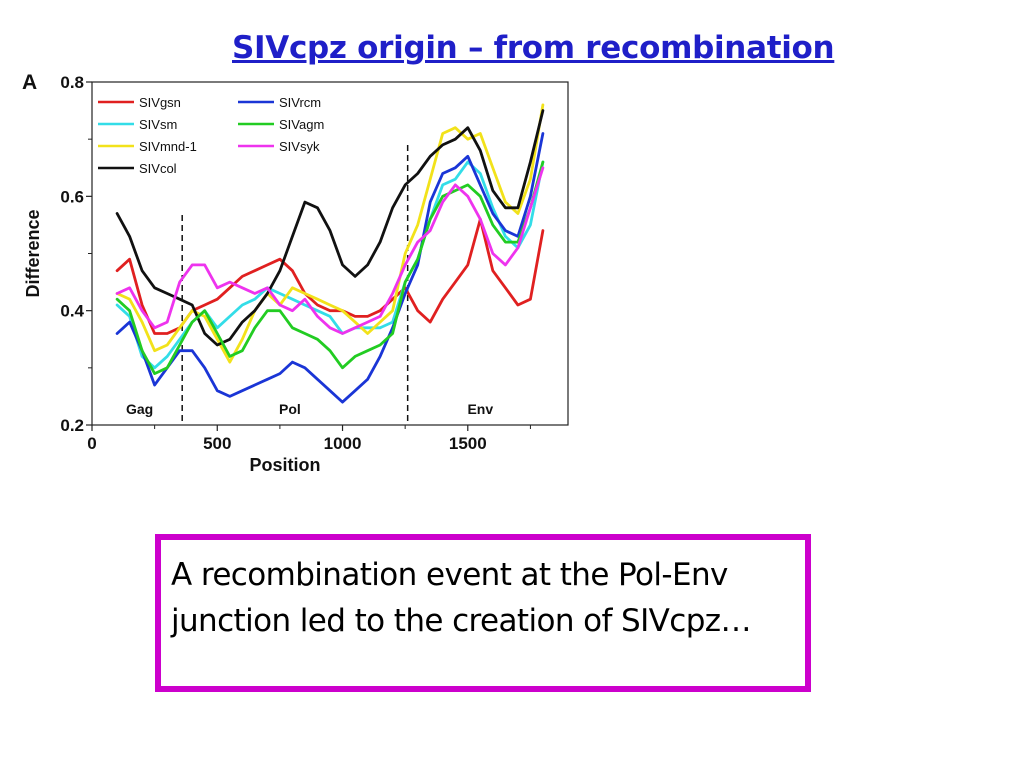 This screenshot has width=1024, height=768. Describe the element at coordinates (139, 409) in the screenshot. I see `region-label-gag: Gag` at that location.